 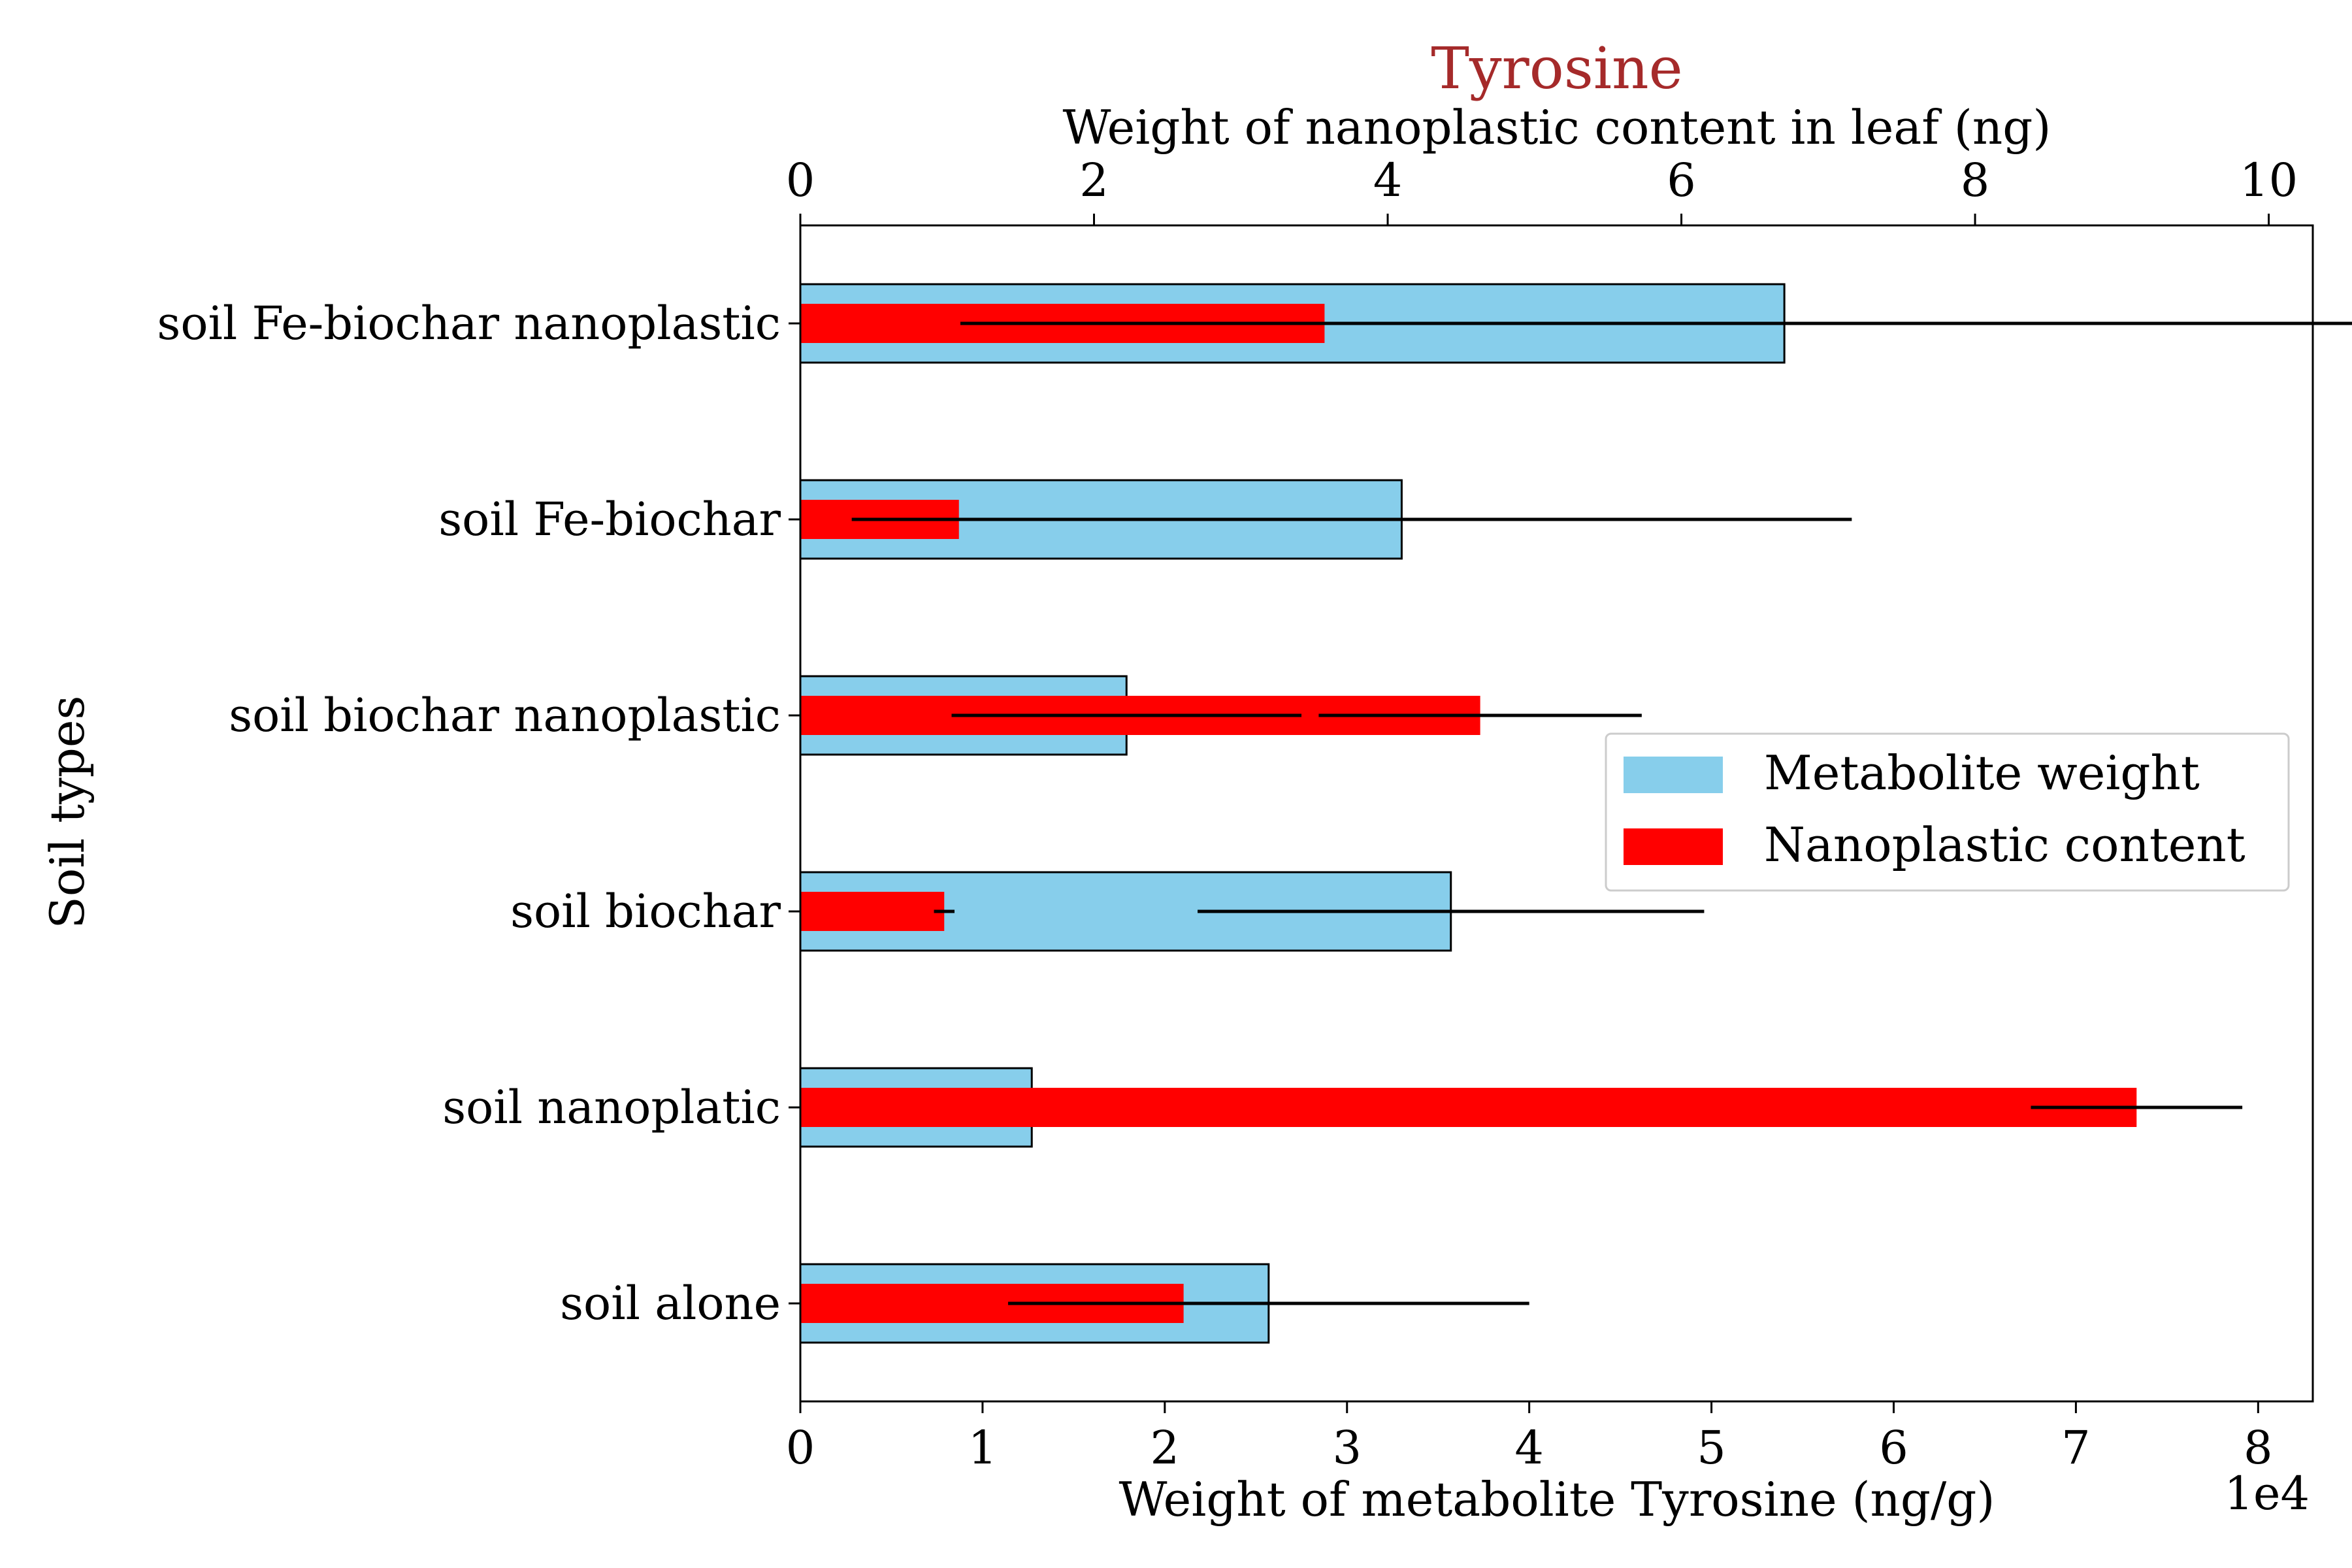 What do you see at coordinates (1388, 180) in the screenshot?
I see `x-top-tick-label: 4` at bounding box center [1388, 180].